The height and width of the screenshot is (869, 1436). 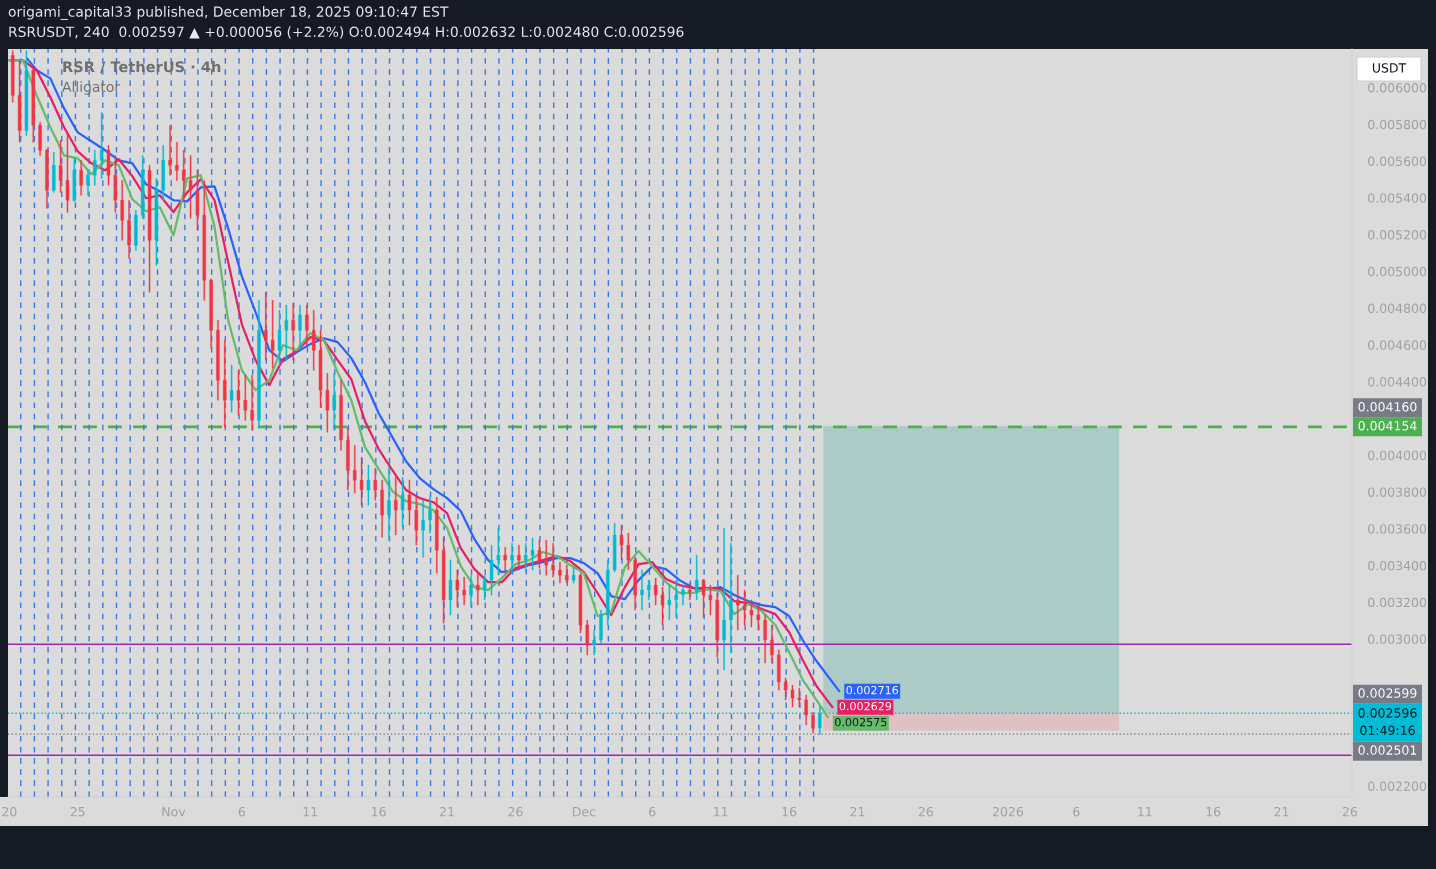 I want to click on y-tick-label: 0.003400, so click(x=1397, y=565).